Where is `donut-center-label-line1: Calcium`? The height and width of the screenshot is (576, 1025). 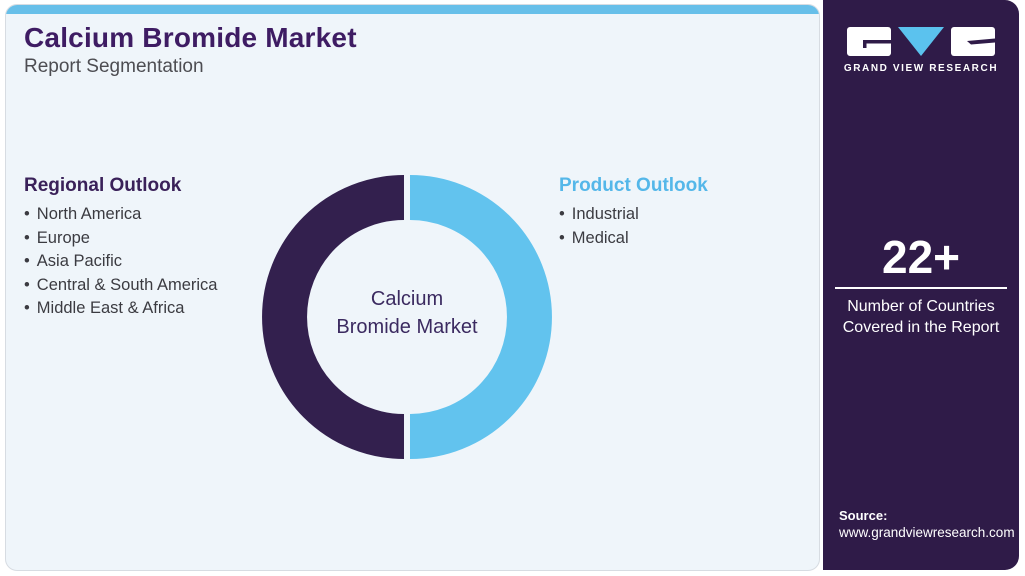 donut-center-label-line1: Calcium is located at coordinates (407, 299).